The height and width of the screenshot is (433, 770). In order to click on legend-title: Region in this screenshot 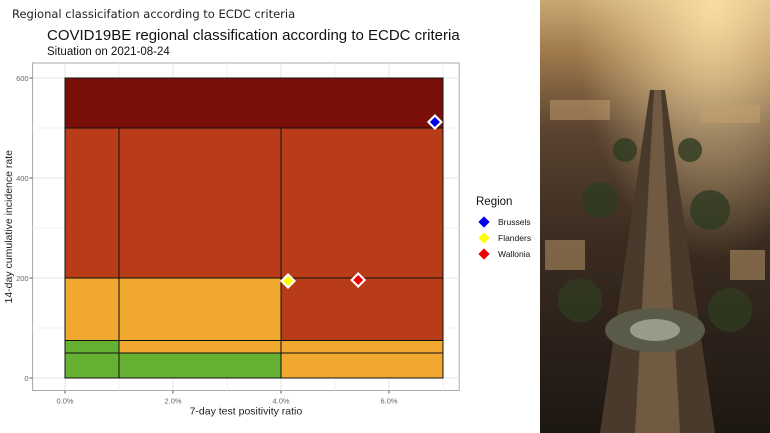, I will do `click(494, 202)`.